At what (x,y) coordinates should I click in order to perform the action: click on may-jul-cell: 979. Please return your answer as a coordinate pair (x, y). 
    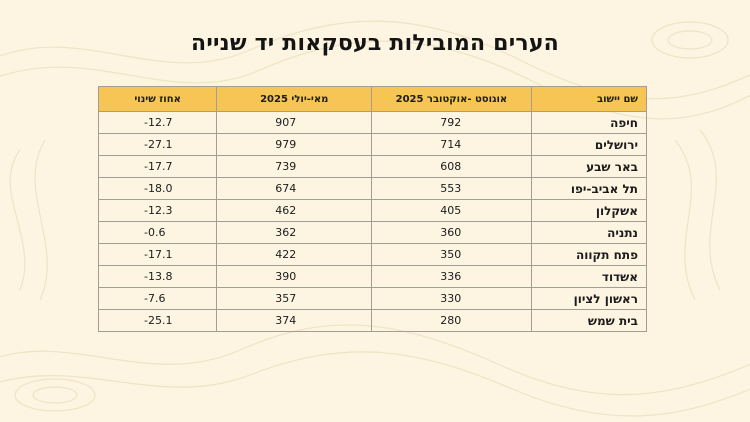
    Looking at the image, I should click on (294, 144).